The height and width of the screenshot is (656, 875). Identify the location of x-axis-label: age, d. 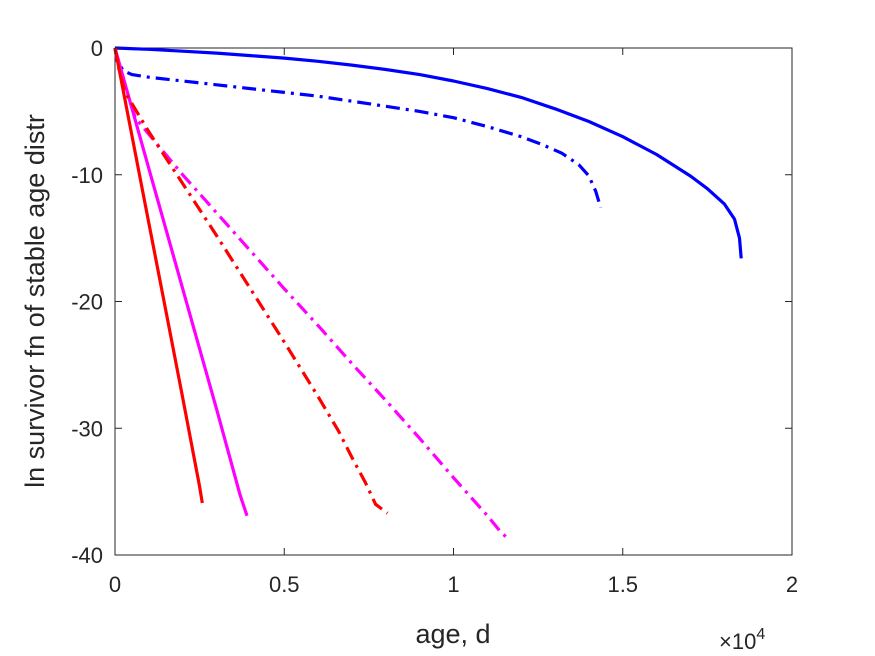
(452, 634).